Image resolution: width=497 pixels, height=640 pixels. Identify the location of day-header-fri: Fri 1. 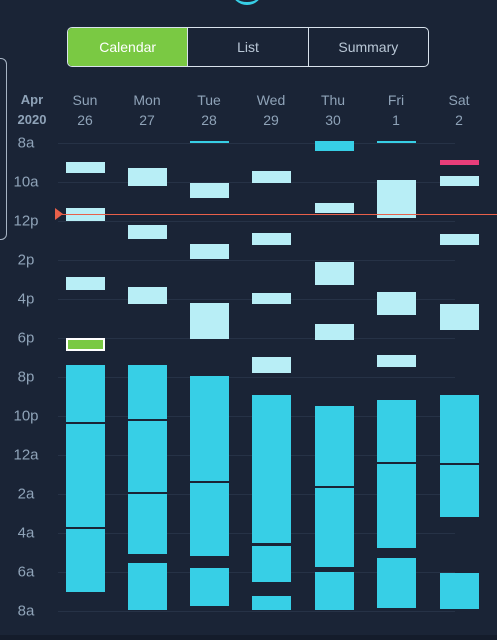
(396, 110).